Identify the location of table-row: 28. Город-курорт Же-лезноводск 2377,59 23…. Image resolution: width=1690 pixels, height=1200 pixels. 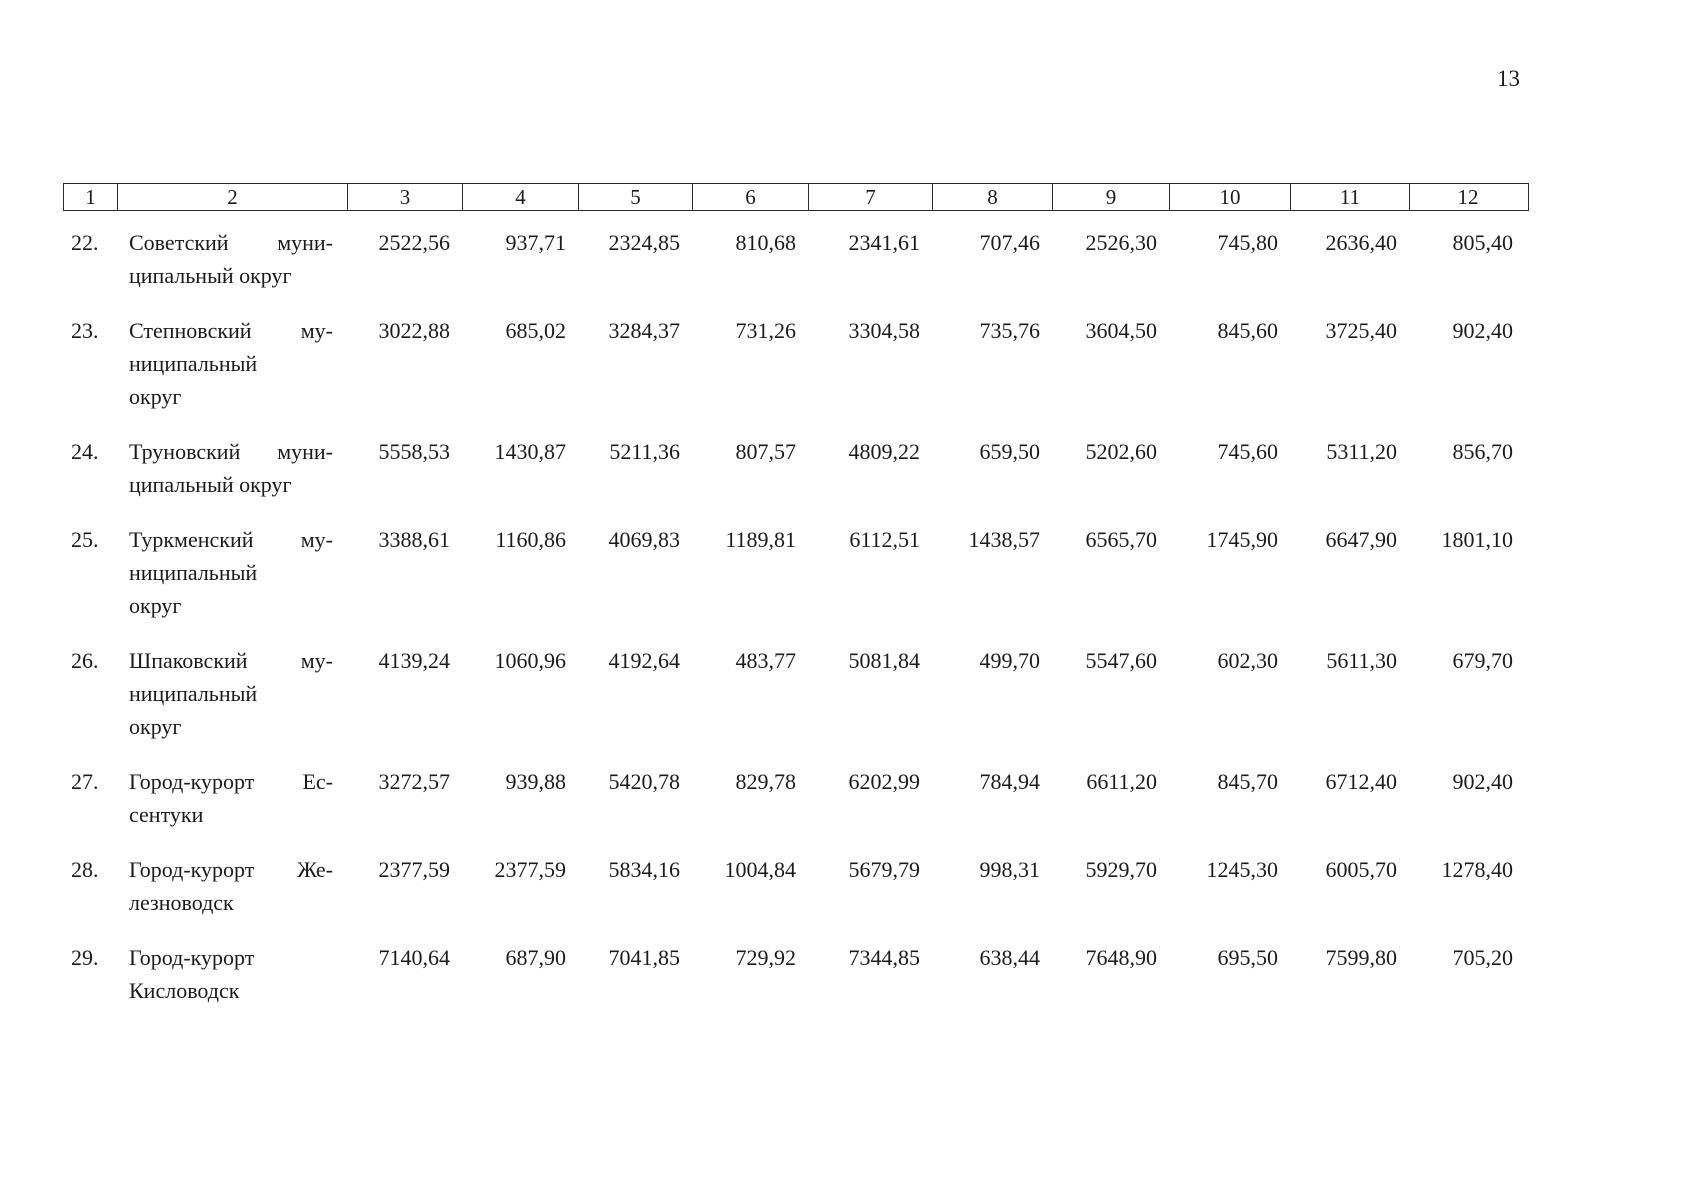
(796, 886).